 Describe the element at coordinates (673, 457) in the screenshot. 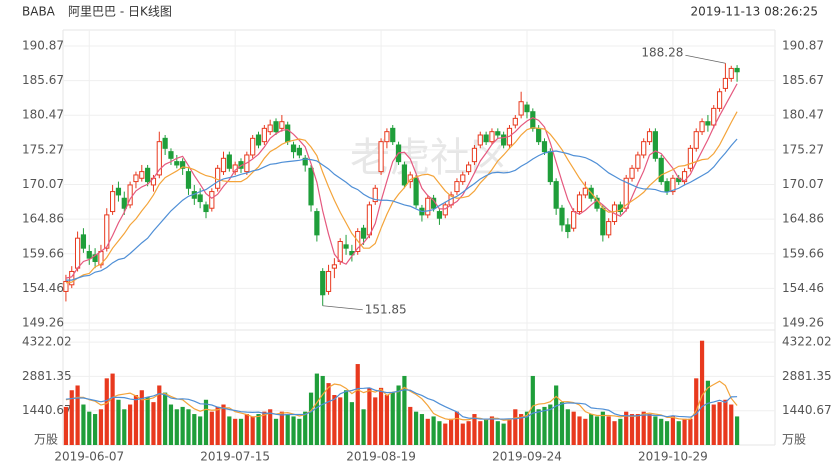

I see `x-tick-label: 2019-10-29` at that location.